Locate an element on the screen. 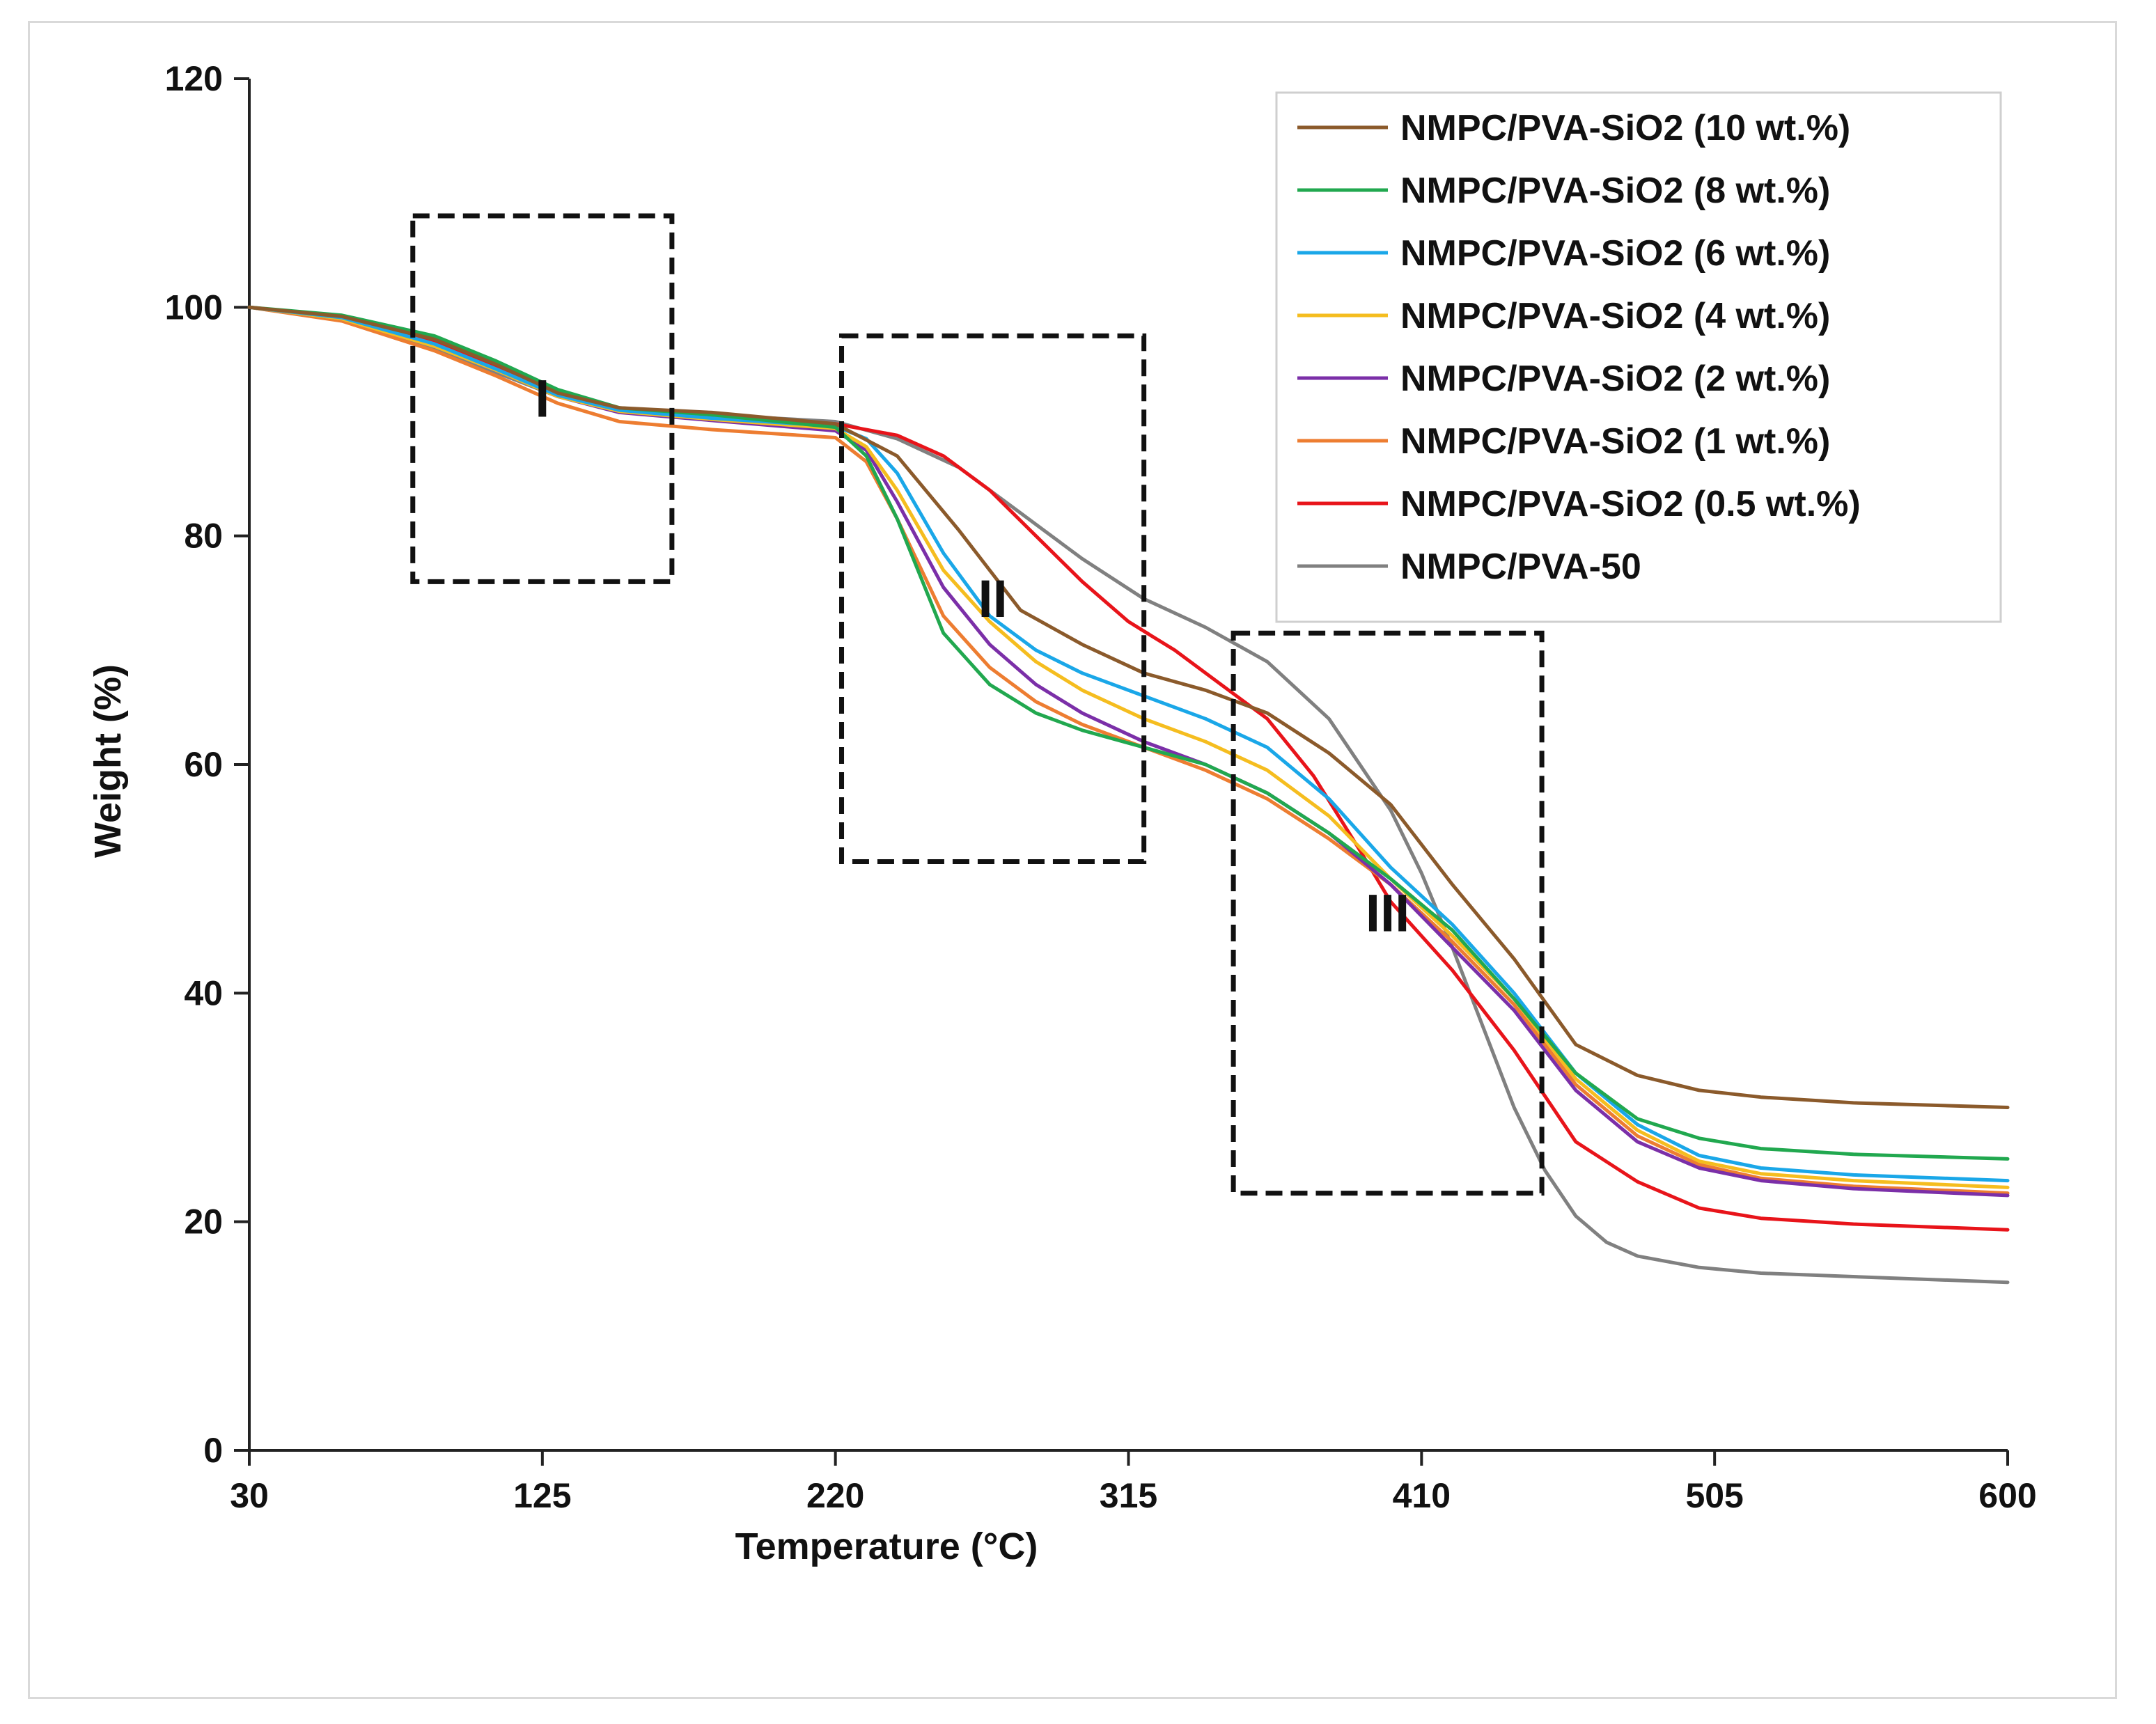 The image size is (2156, 1724). x-tick-label: 30 is located at coordinates (249, 1495).